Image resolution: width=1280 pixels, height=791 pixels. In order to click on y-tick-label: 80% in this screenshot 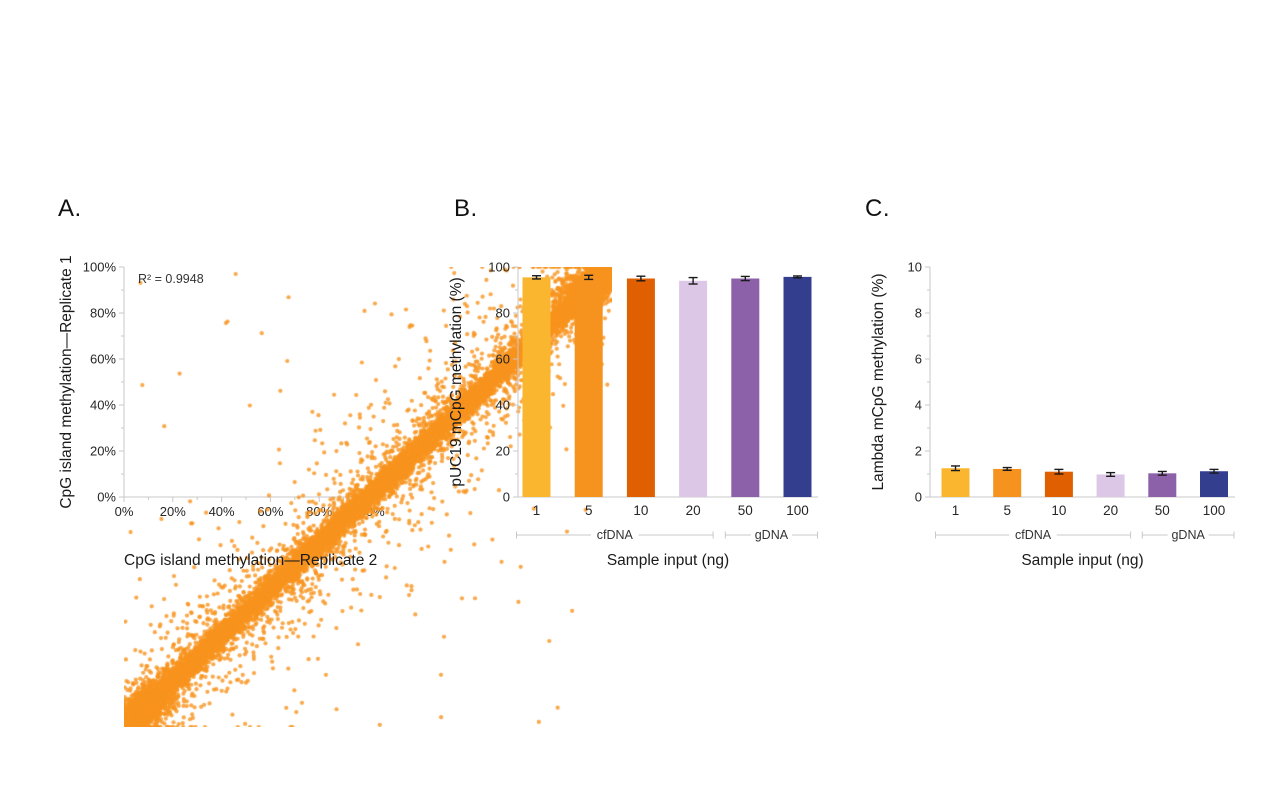, I will do `click(103, 313)`.